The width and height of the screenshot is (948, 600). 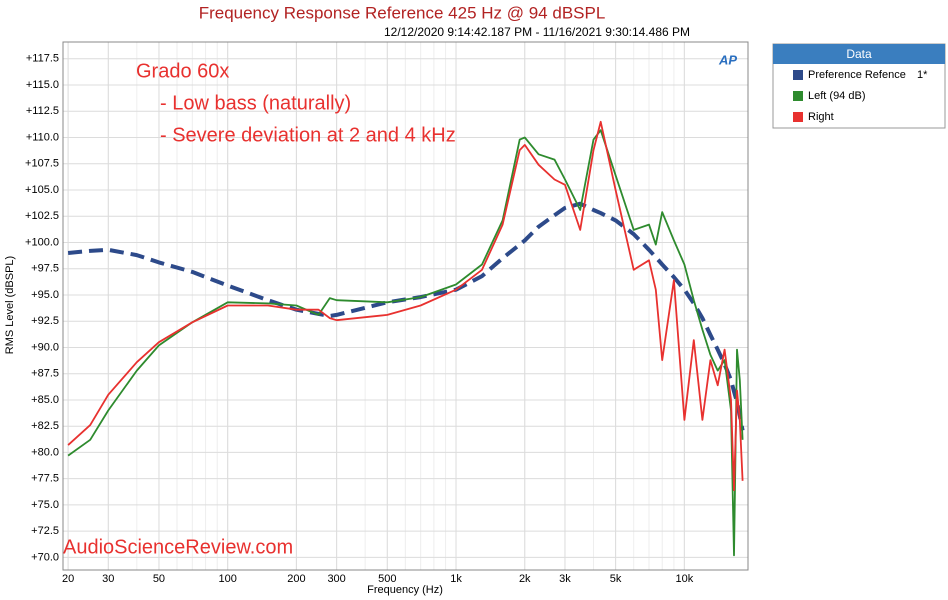 What do you see at coordinates (456, 579) in the screenshot?
I see `x-tick-label: 1k` at bounding box center [456, 579].